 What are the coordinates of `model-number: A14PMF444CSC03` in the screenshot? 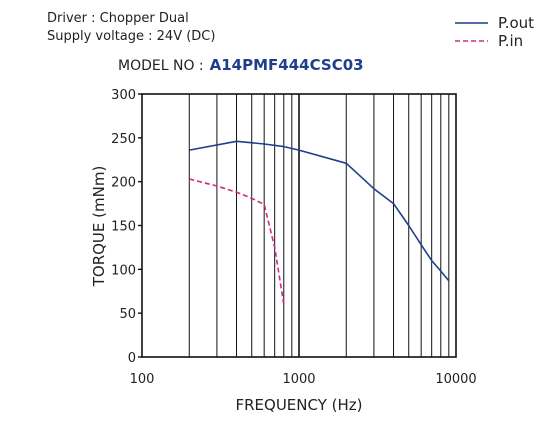 It's located at (286, 65).